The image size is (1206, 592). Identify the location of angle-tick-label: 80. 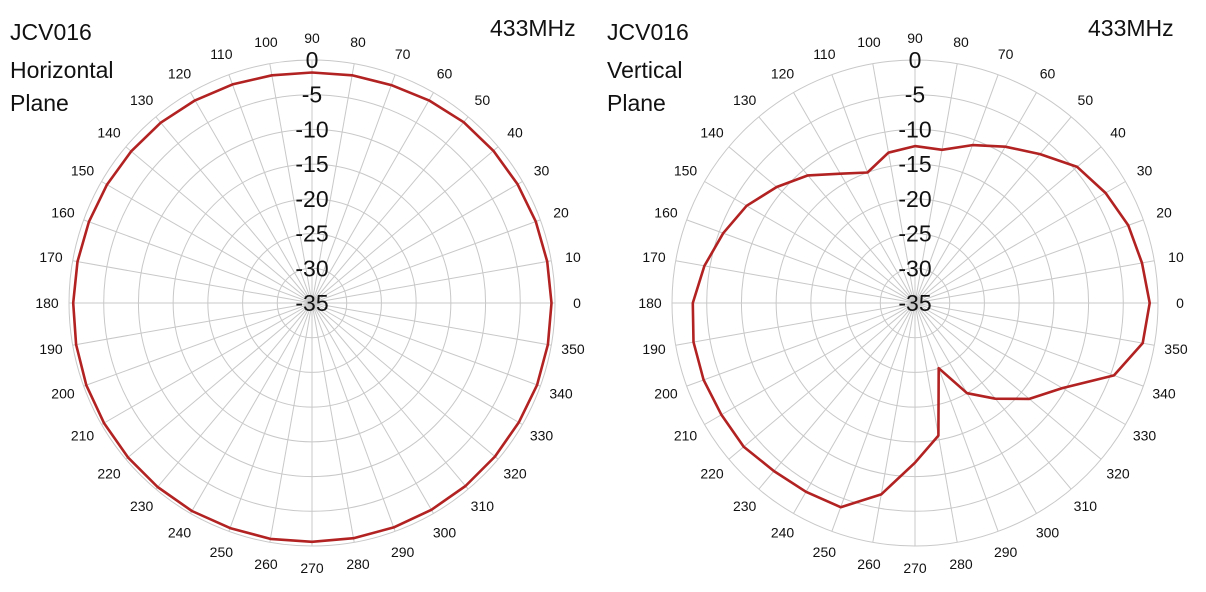
(358, 42).